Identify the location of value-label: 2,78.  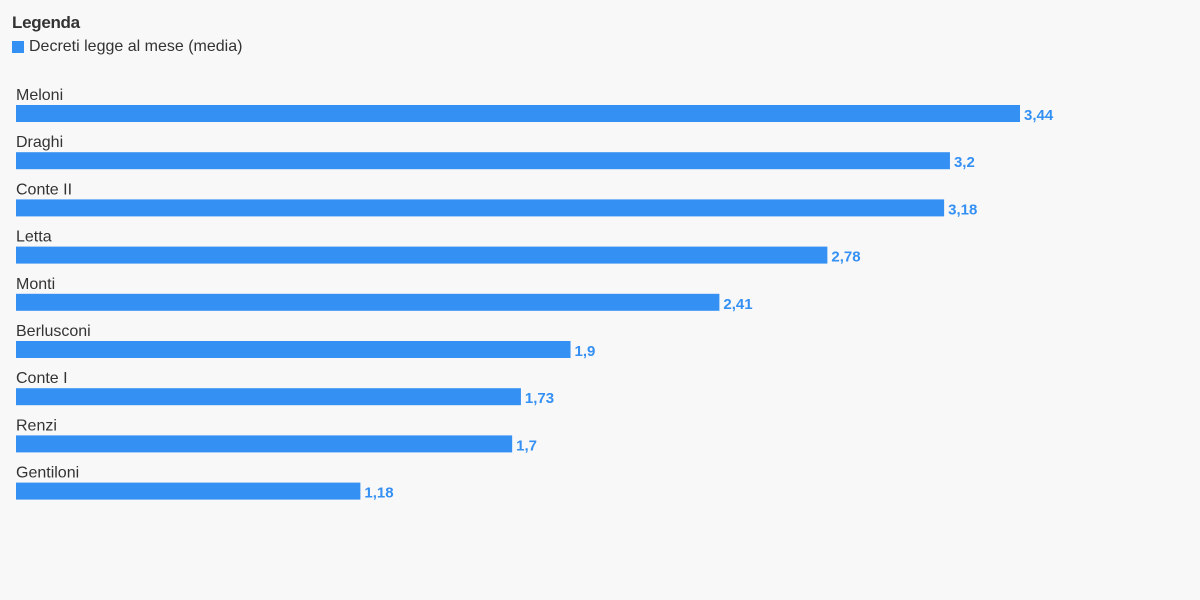
(845, 257).